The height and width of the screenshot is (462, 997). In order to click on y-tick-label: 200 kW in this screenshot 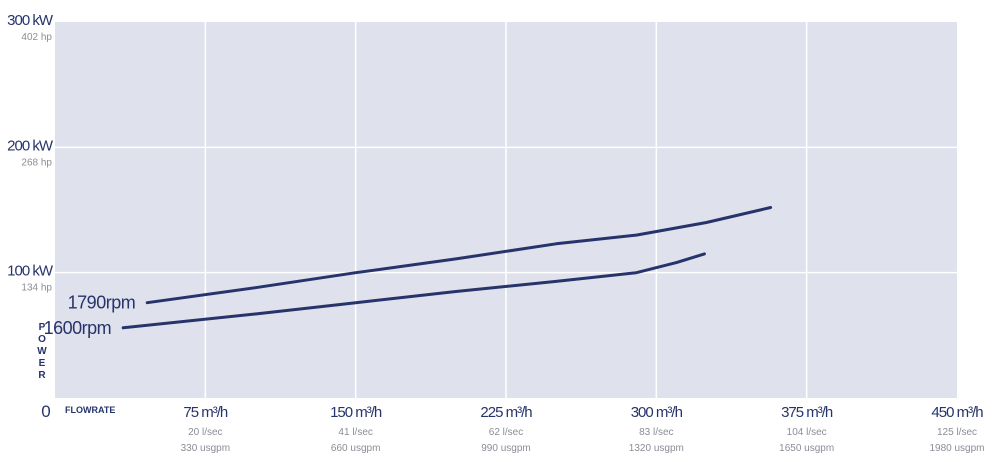, I will do `click(30, 145)`.